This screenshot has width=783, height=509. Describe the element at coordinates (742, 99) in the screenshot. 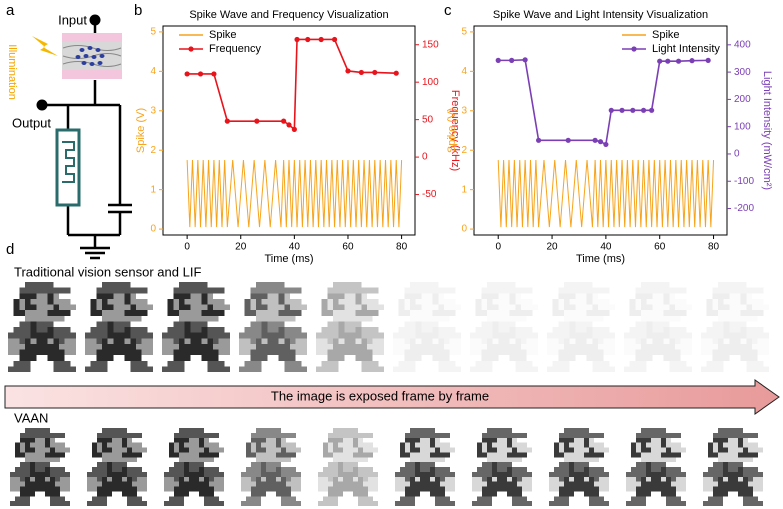

I see `y2-tick-label: 200` at that location.